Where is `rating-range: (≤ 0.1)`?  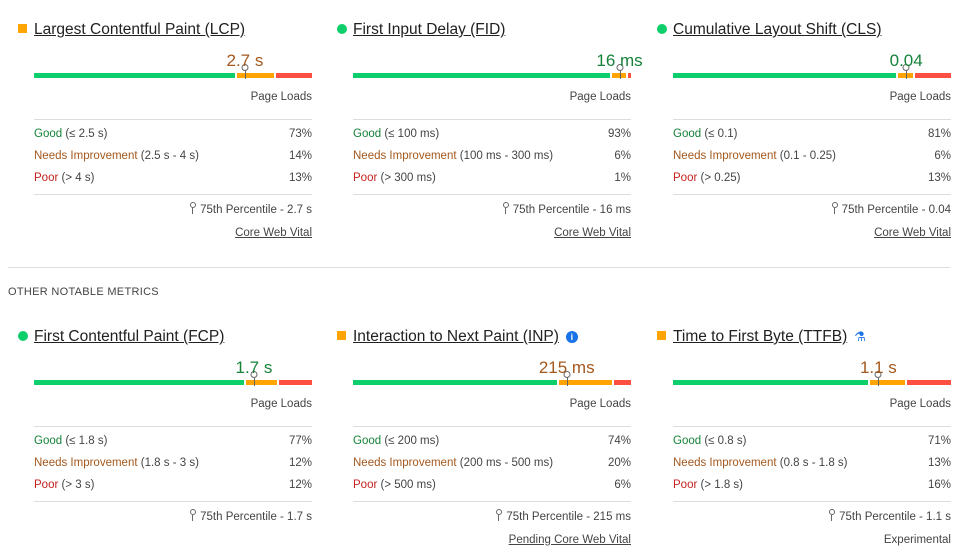 rating-range: (≤ 0.1) is located at coordinates (721, 134).